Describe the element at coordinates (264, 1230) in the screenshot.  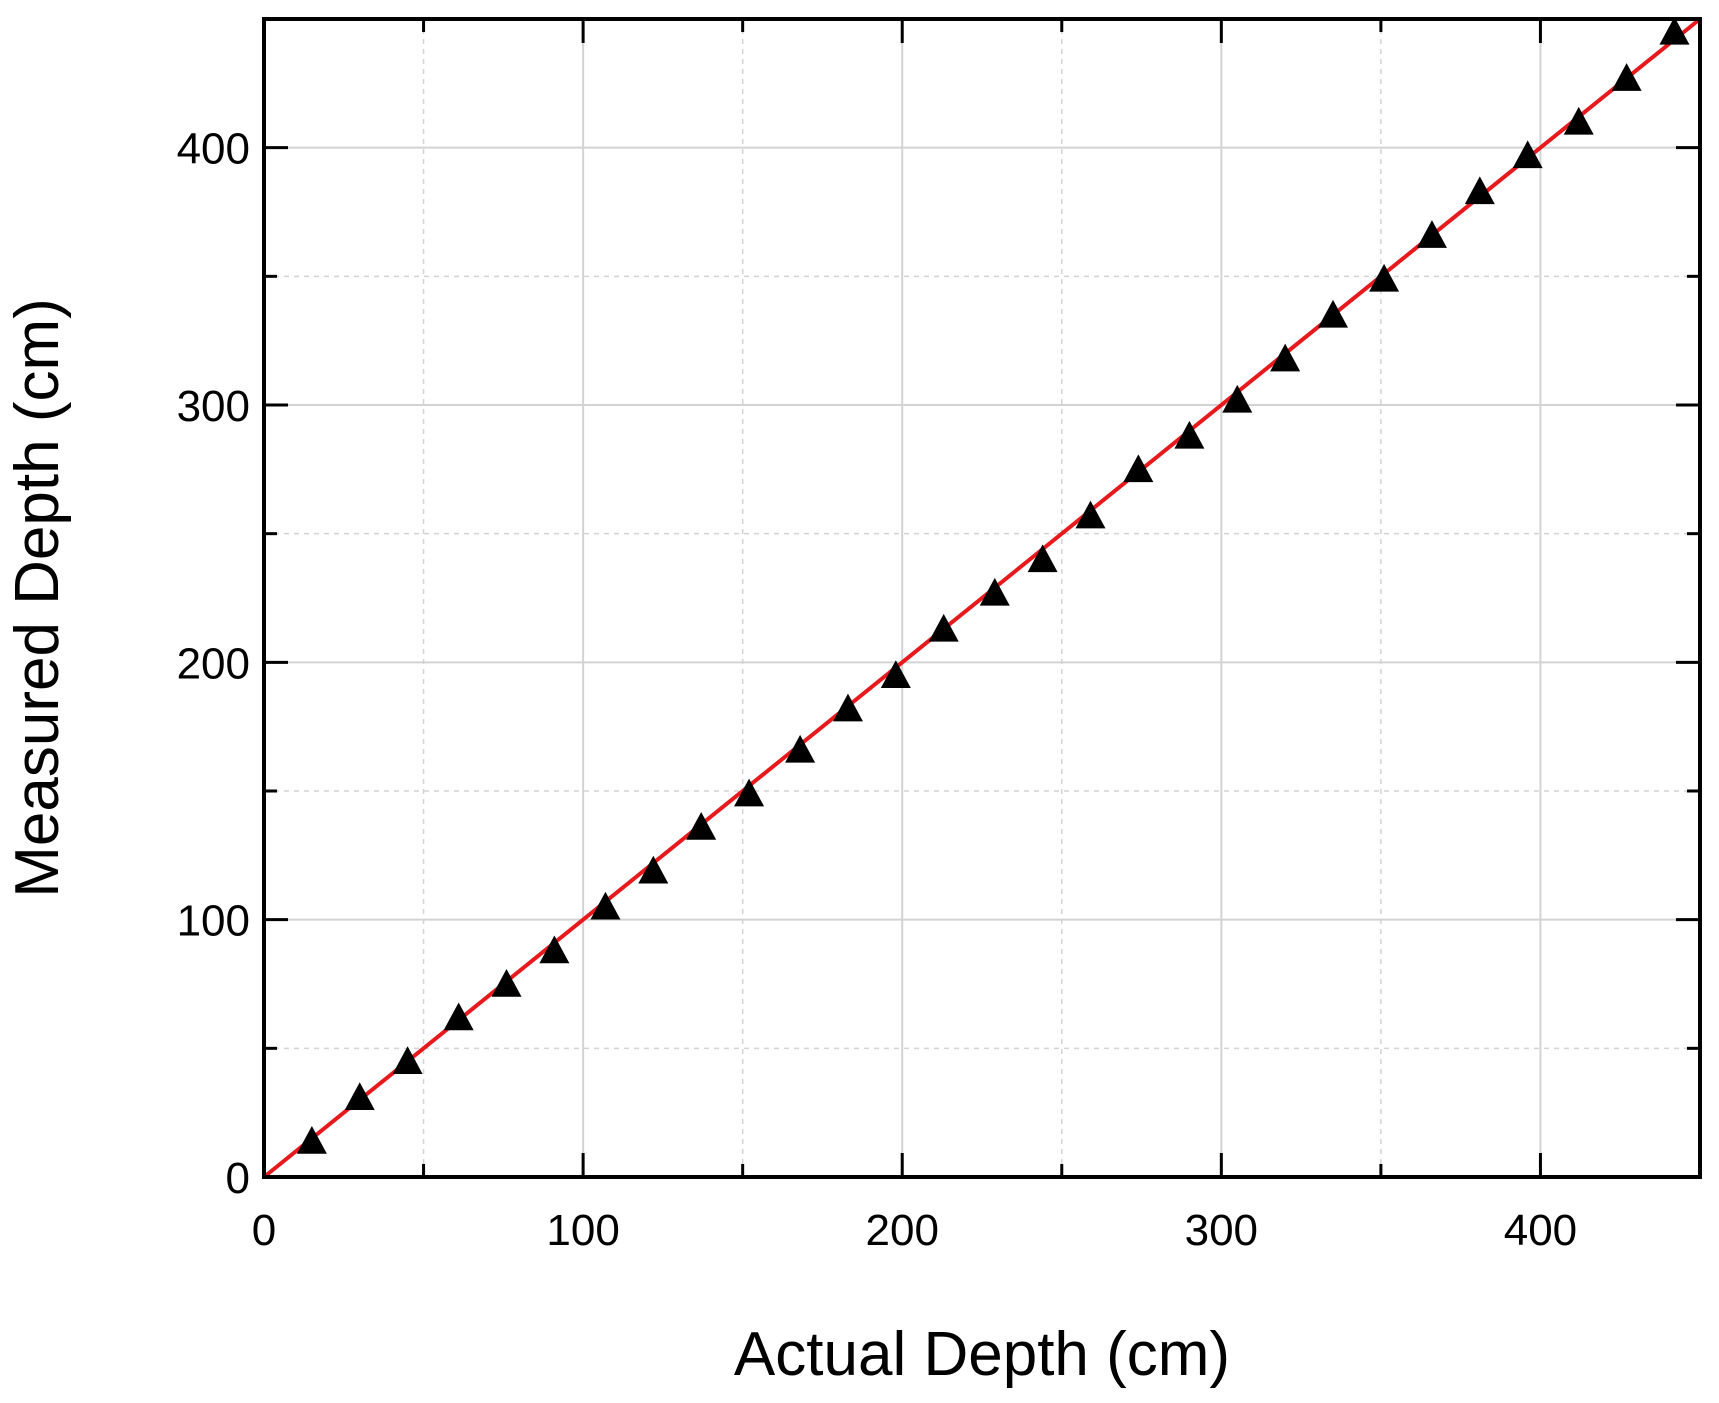
I see `x-tick-label: 0` at that location.